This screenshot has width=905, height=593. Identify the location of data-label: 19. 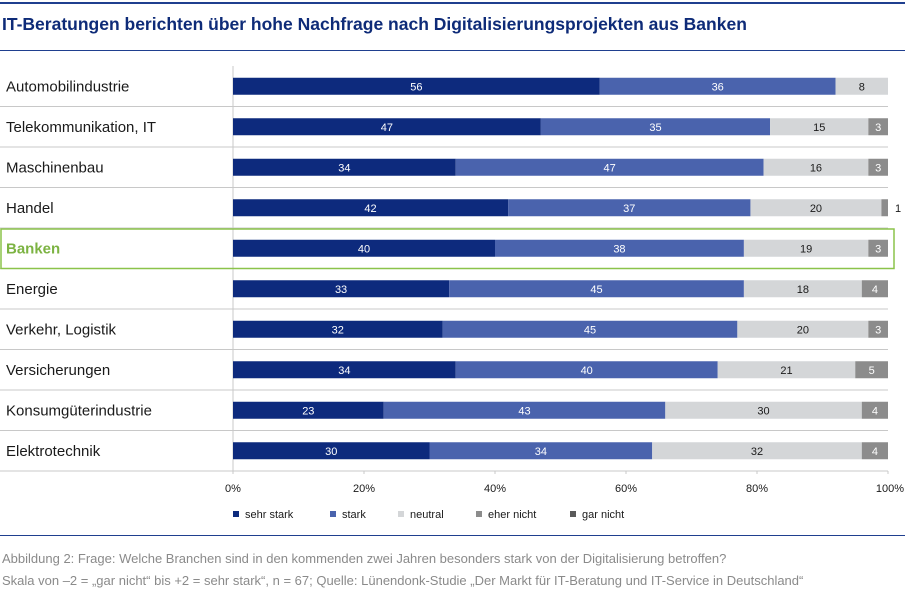
(806, 249).